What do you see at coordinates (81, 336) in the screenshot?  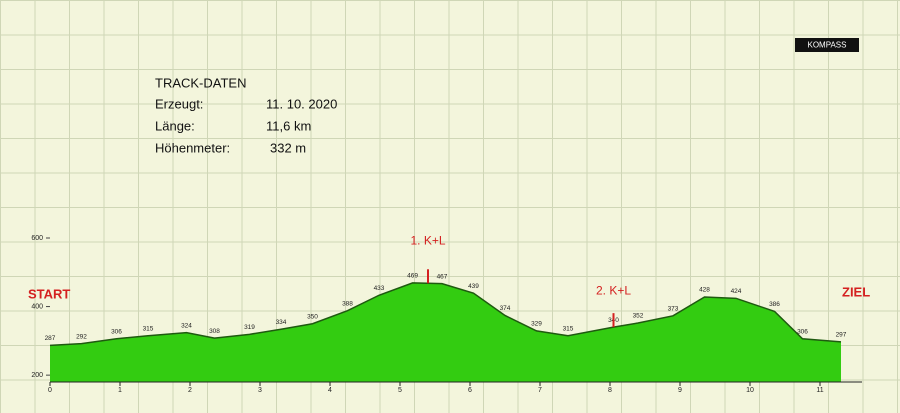 I see `value-label: 292` at bounding box center [81, 336].